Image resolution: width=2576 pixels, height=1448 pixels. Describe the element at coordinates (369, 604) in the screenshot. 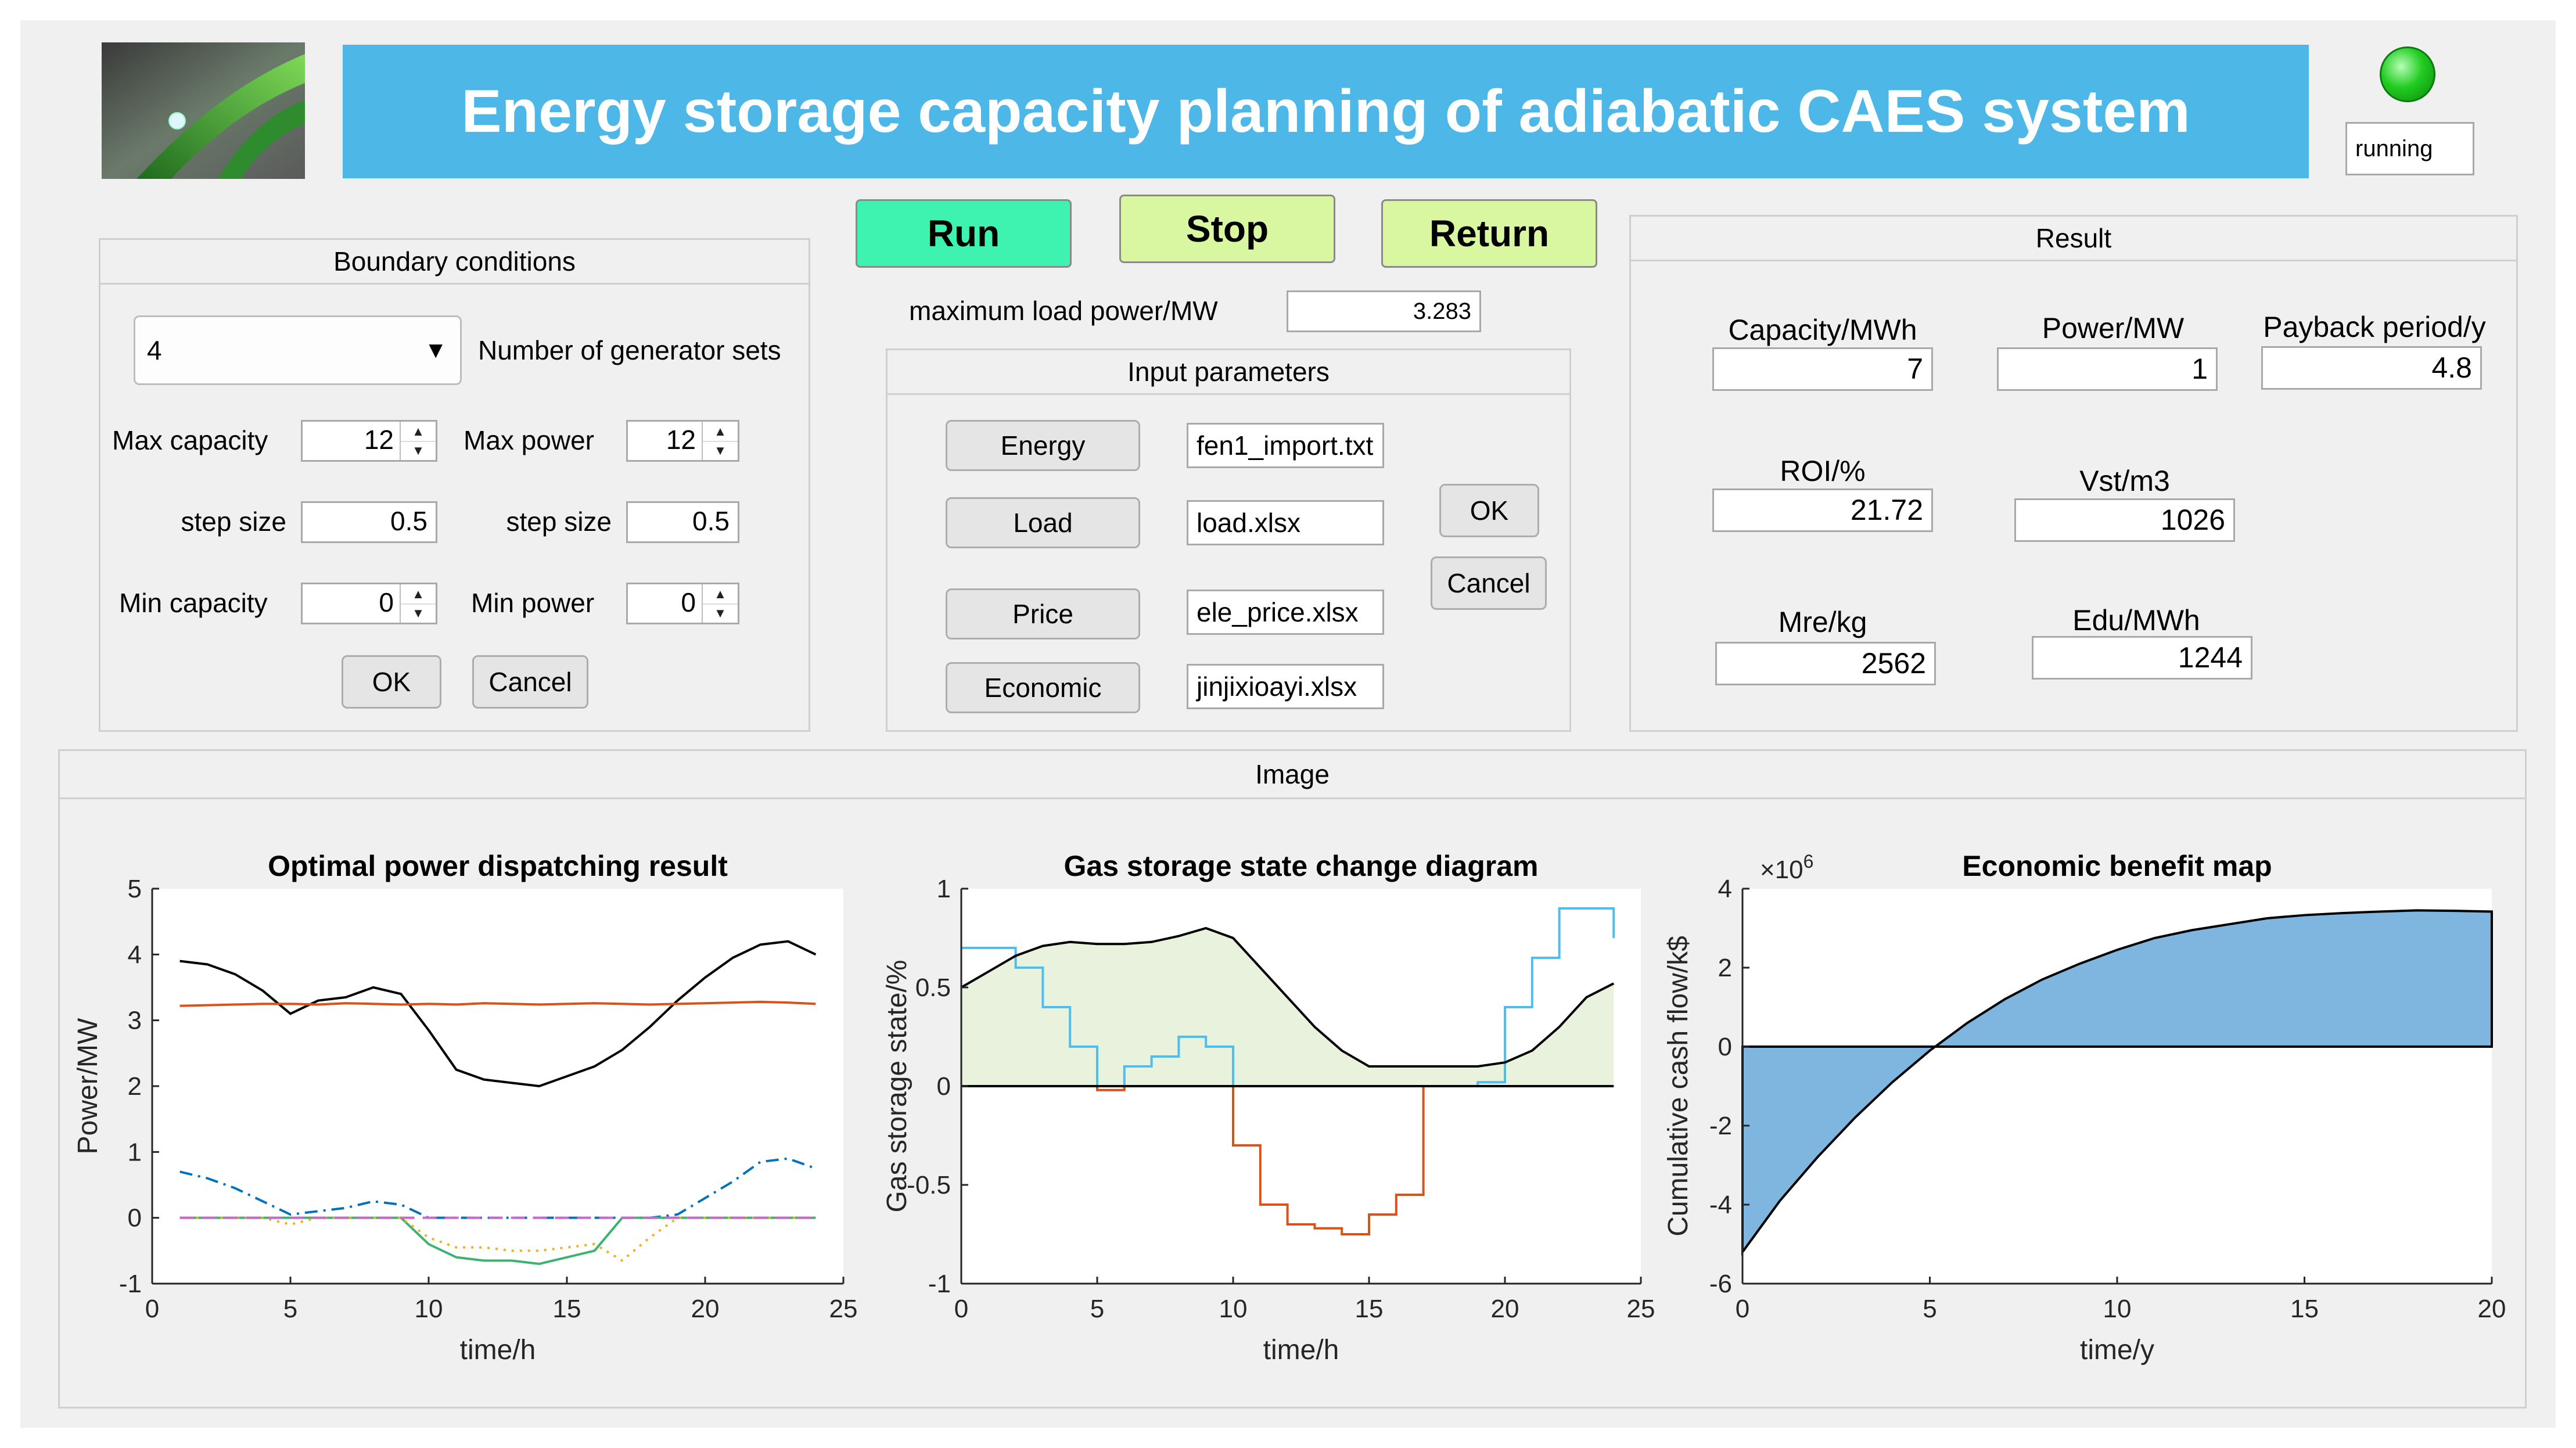

I see `min-capacity-spinner: 0 ▲ ▼` at that location.